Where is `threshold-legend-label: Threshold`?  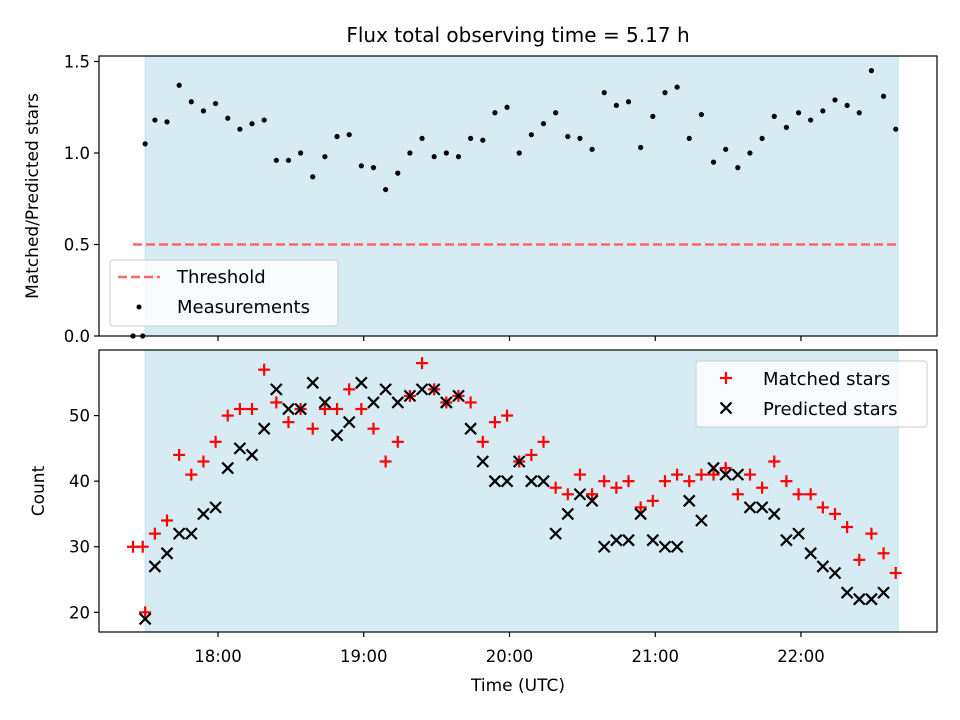 threshold-legend-label: Threshold is located at coordinates (221, 277).